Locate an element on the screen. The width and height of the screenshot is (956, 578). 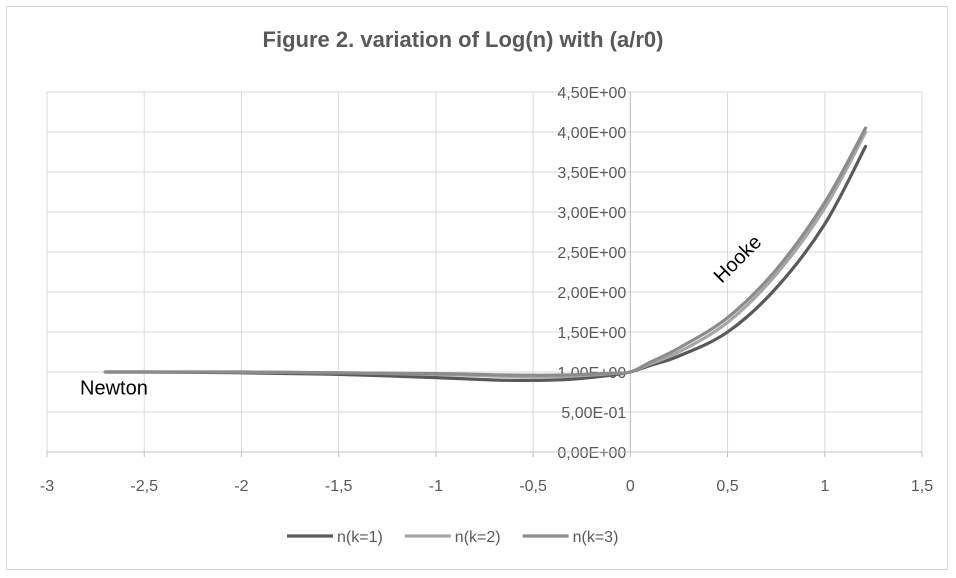
x-tick-label: -3 is located at coordinates (47, 486).